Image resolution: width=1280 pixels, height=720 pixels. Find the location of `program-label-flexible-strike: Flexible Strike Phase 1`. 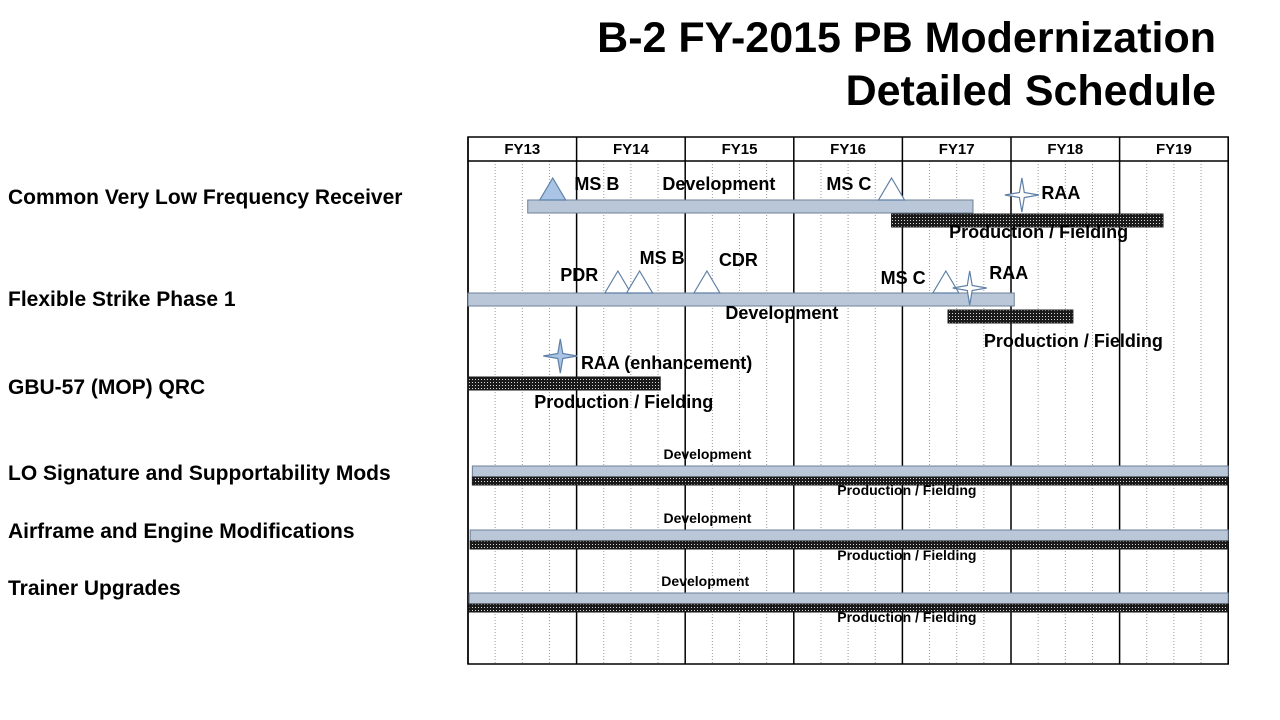

program-label-flexible-strike: Flexible Strike Phase 1 is located at coordinates (122, 299).